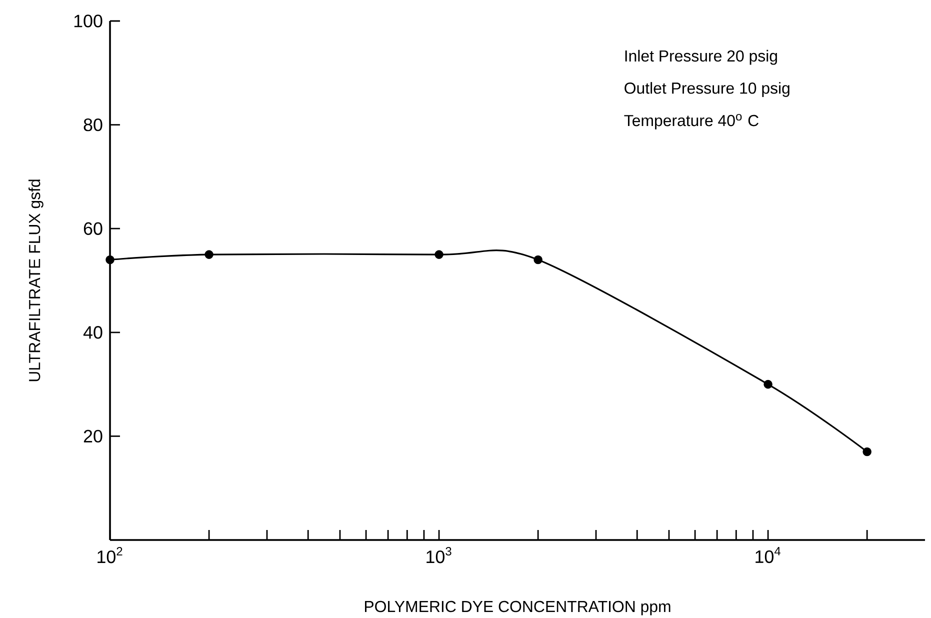 Image resolution: width=931 pixels, height=618 pixels. I want to click on y-tick-label: 80, so click(93, 125).